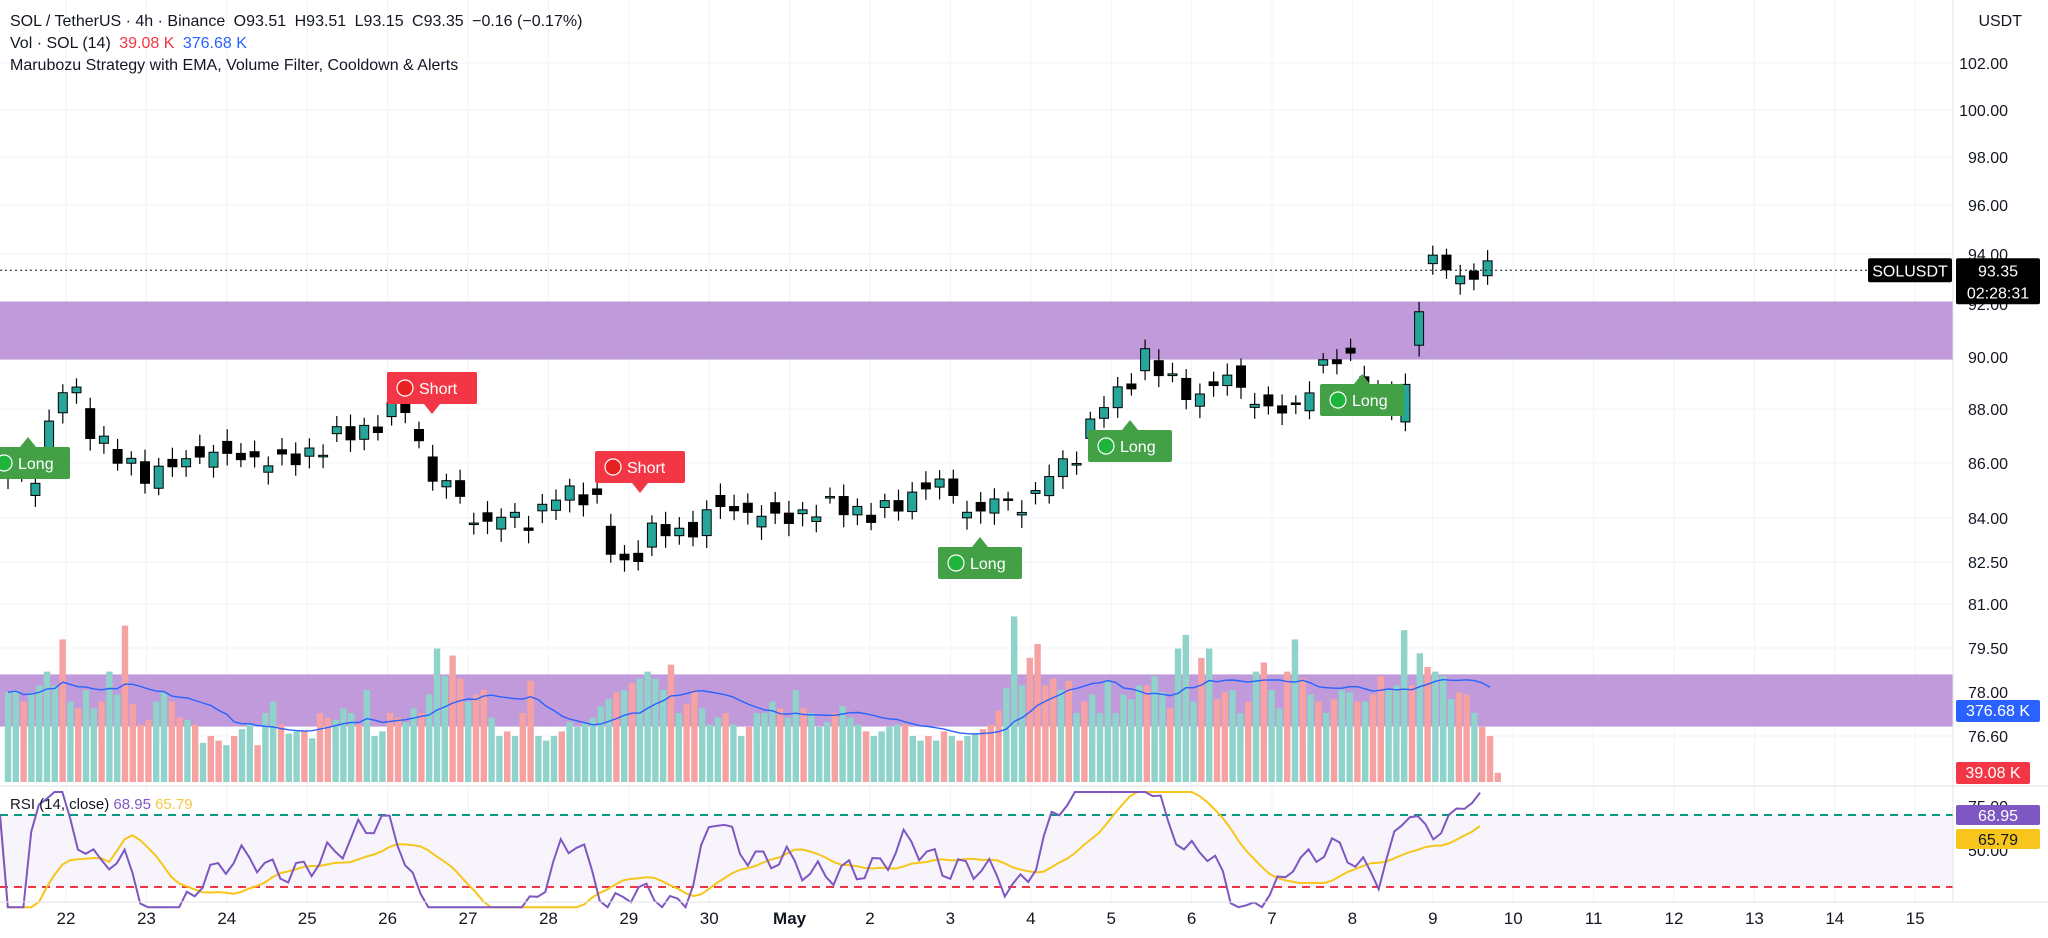 The height and width of the screenshot is (938, 2048). Describe the element at coordinates (1110, 918) in the screenshot. I see `time-tick-label: 5` at that location.